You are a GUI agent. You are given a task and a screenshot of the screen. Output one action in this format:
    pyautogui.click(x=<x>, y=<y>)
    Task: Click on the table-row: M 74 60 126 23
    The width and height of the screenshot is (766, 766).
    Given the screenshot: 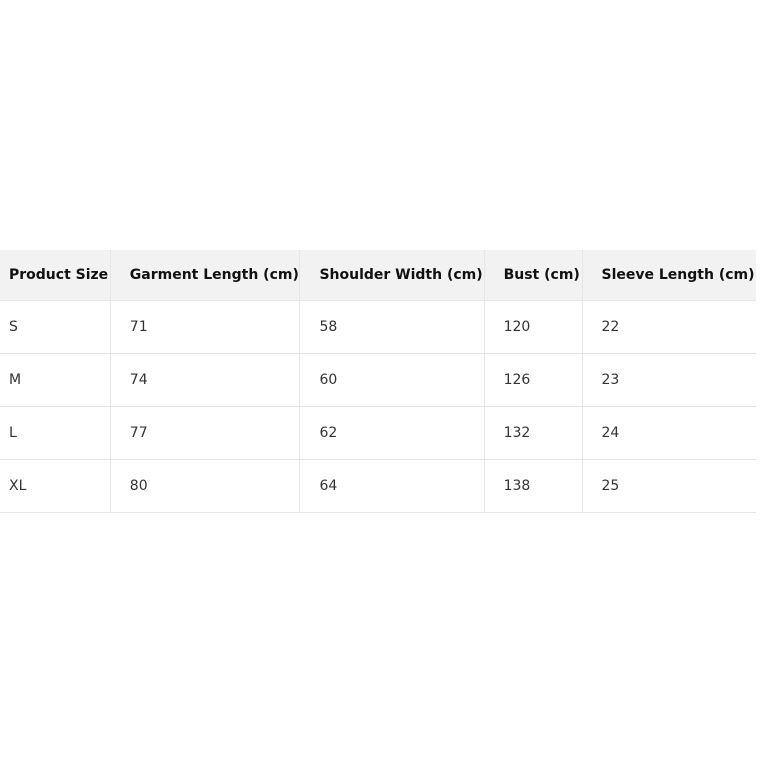 What is the action you would take?
    pyautogui.click(x=378, y=380)
    